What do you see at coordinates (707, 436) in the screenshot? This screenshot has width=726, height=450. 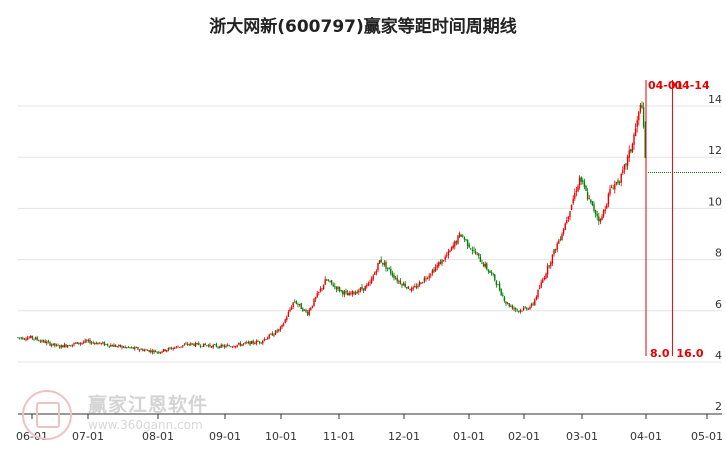 I see `x-tick-label: 05-01` at bounding box center [707, 436].